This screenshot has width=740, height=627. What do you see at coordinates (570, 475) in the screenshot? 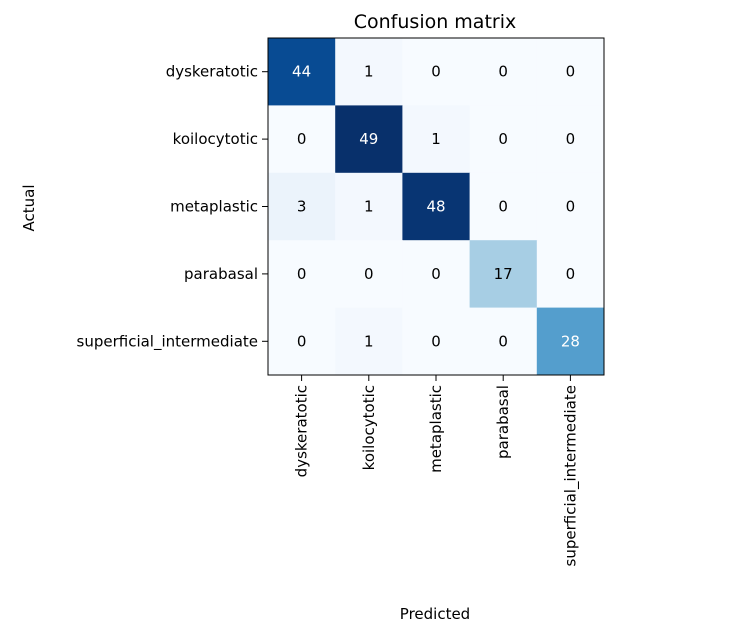
I see `x-tick-label: superficial_intermediate` at bounding box center [570, 475].